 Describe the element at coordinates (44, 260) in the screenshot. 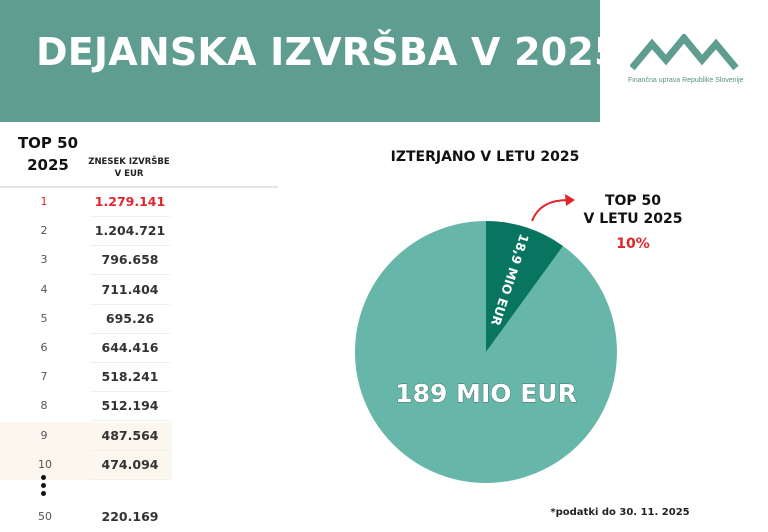

I see `rank-cell: 3` at that location.